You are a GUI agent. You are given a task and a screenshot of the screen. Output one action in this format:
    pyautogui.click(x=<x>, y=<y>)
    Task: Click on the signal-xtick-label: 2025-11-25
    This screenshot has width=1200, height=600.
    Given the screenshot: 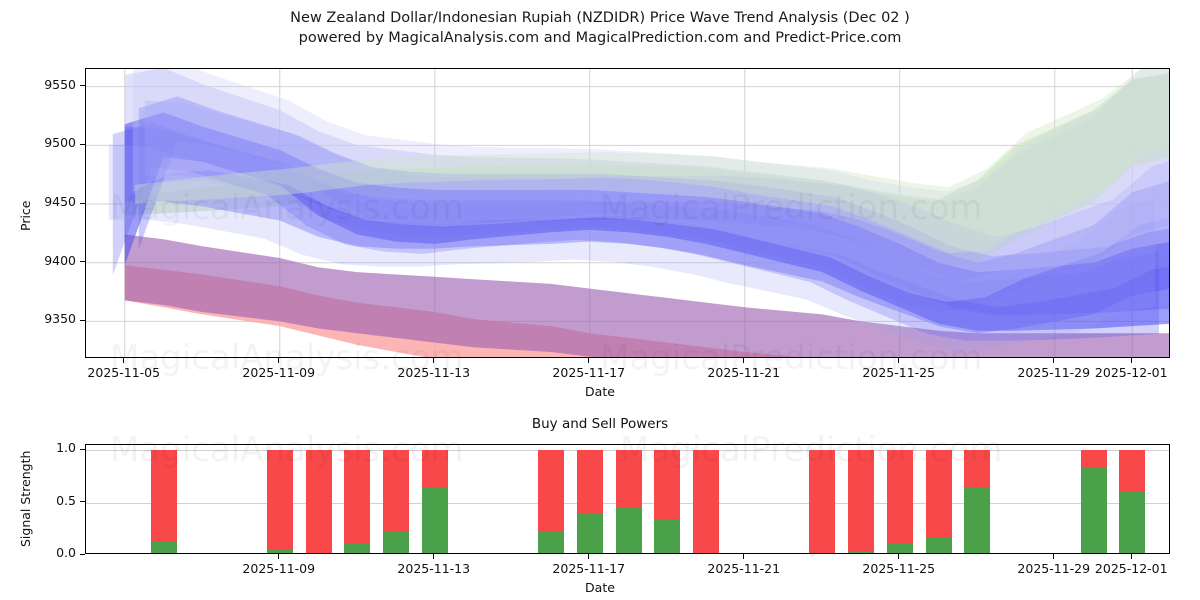 What is the action you would take?
    pyautogui.click(x=899, y=568)
    